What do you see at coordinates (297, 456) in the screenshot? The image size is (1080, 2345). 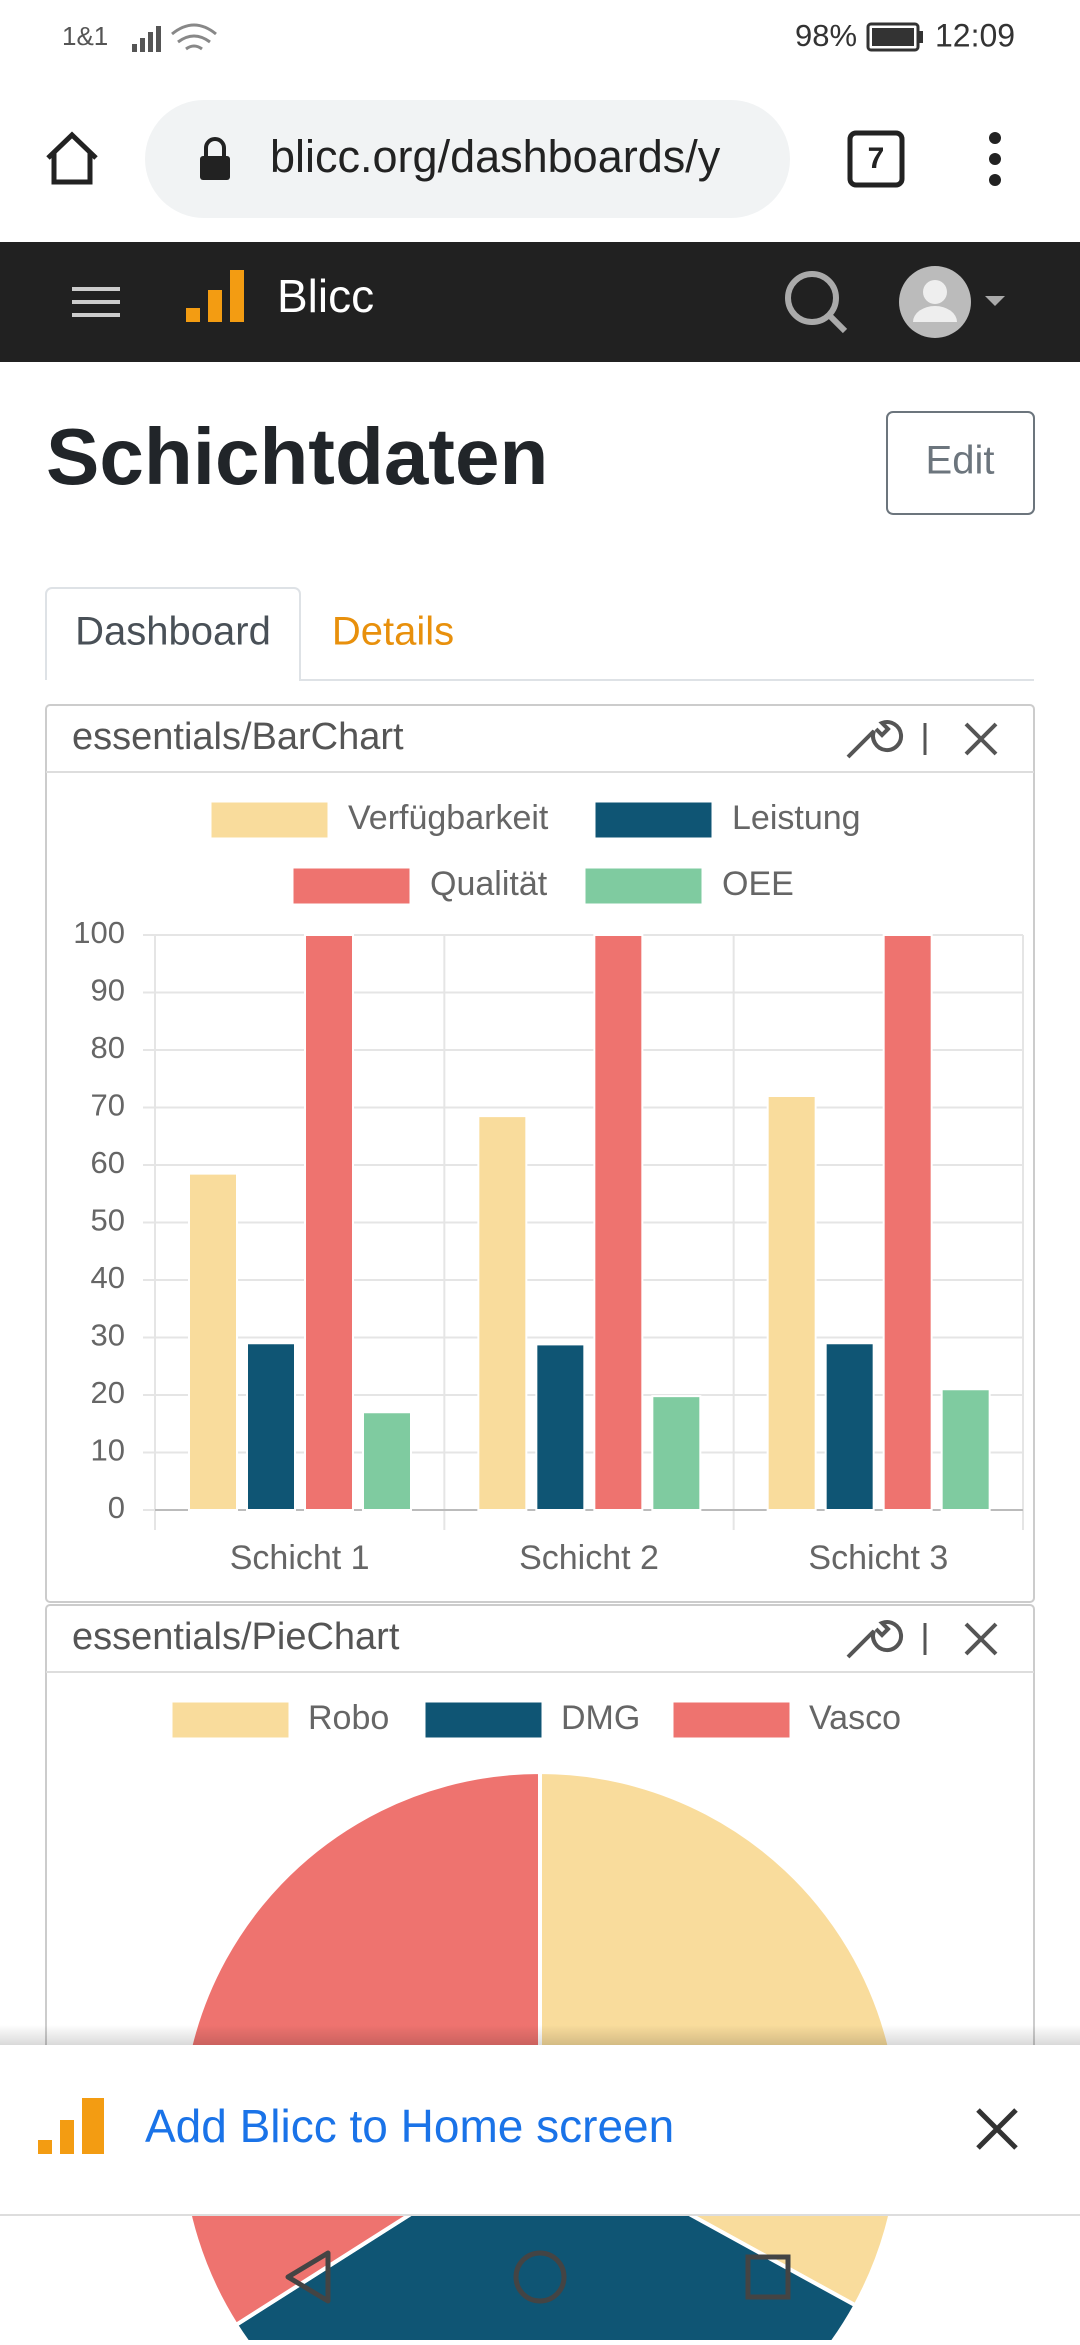 I see `page-title: Schichtdaten` at bounding box center [297, 456].